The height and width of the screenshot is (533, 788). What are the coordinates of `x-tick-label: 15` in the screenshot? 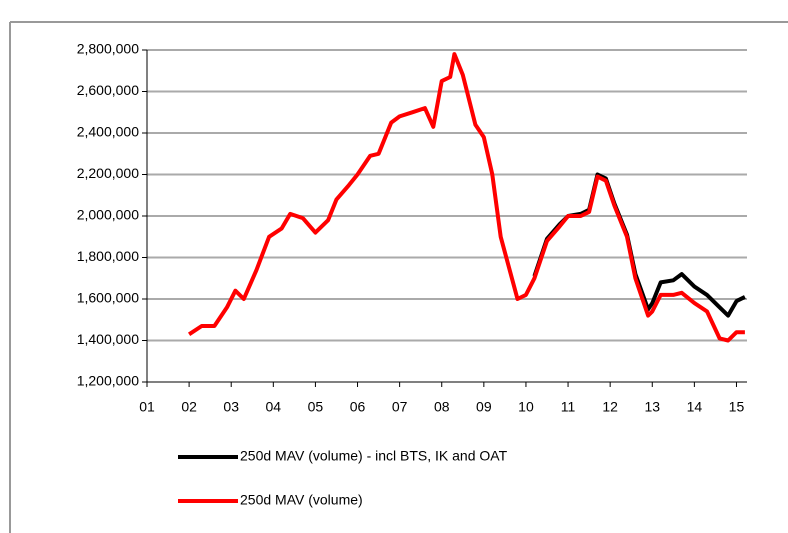 It's located at (737, 407).